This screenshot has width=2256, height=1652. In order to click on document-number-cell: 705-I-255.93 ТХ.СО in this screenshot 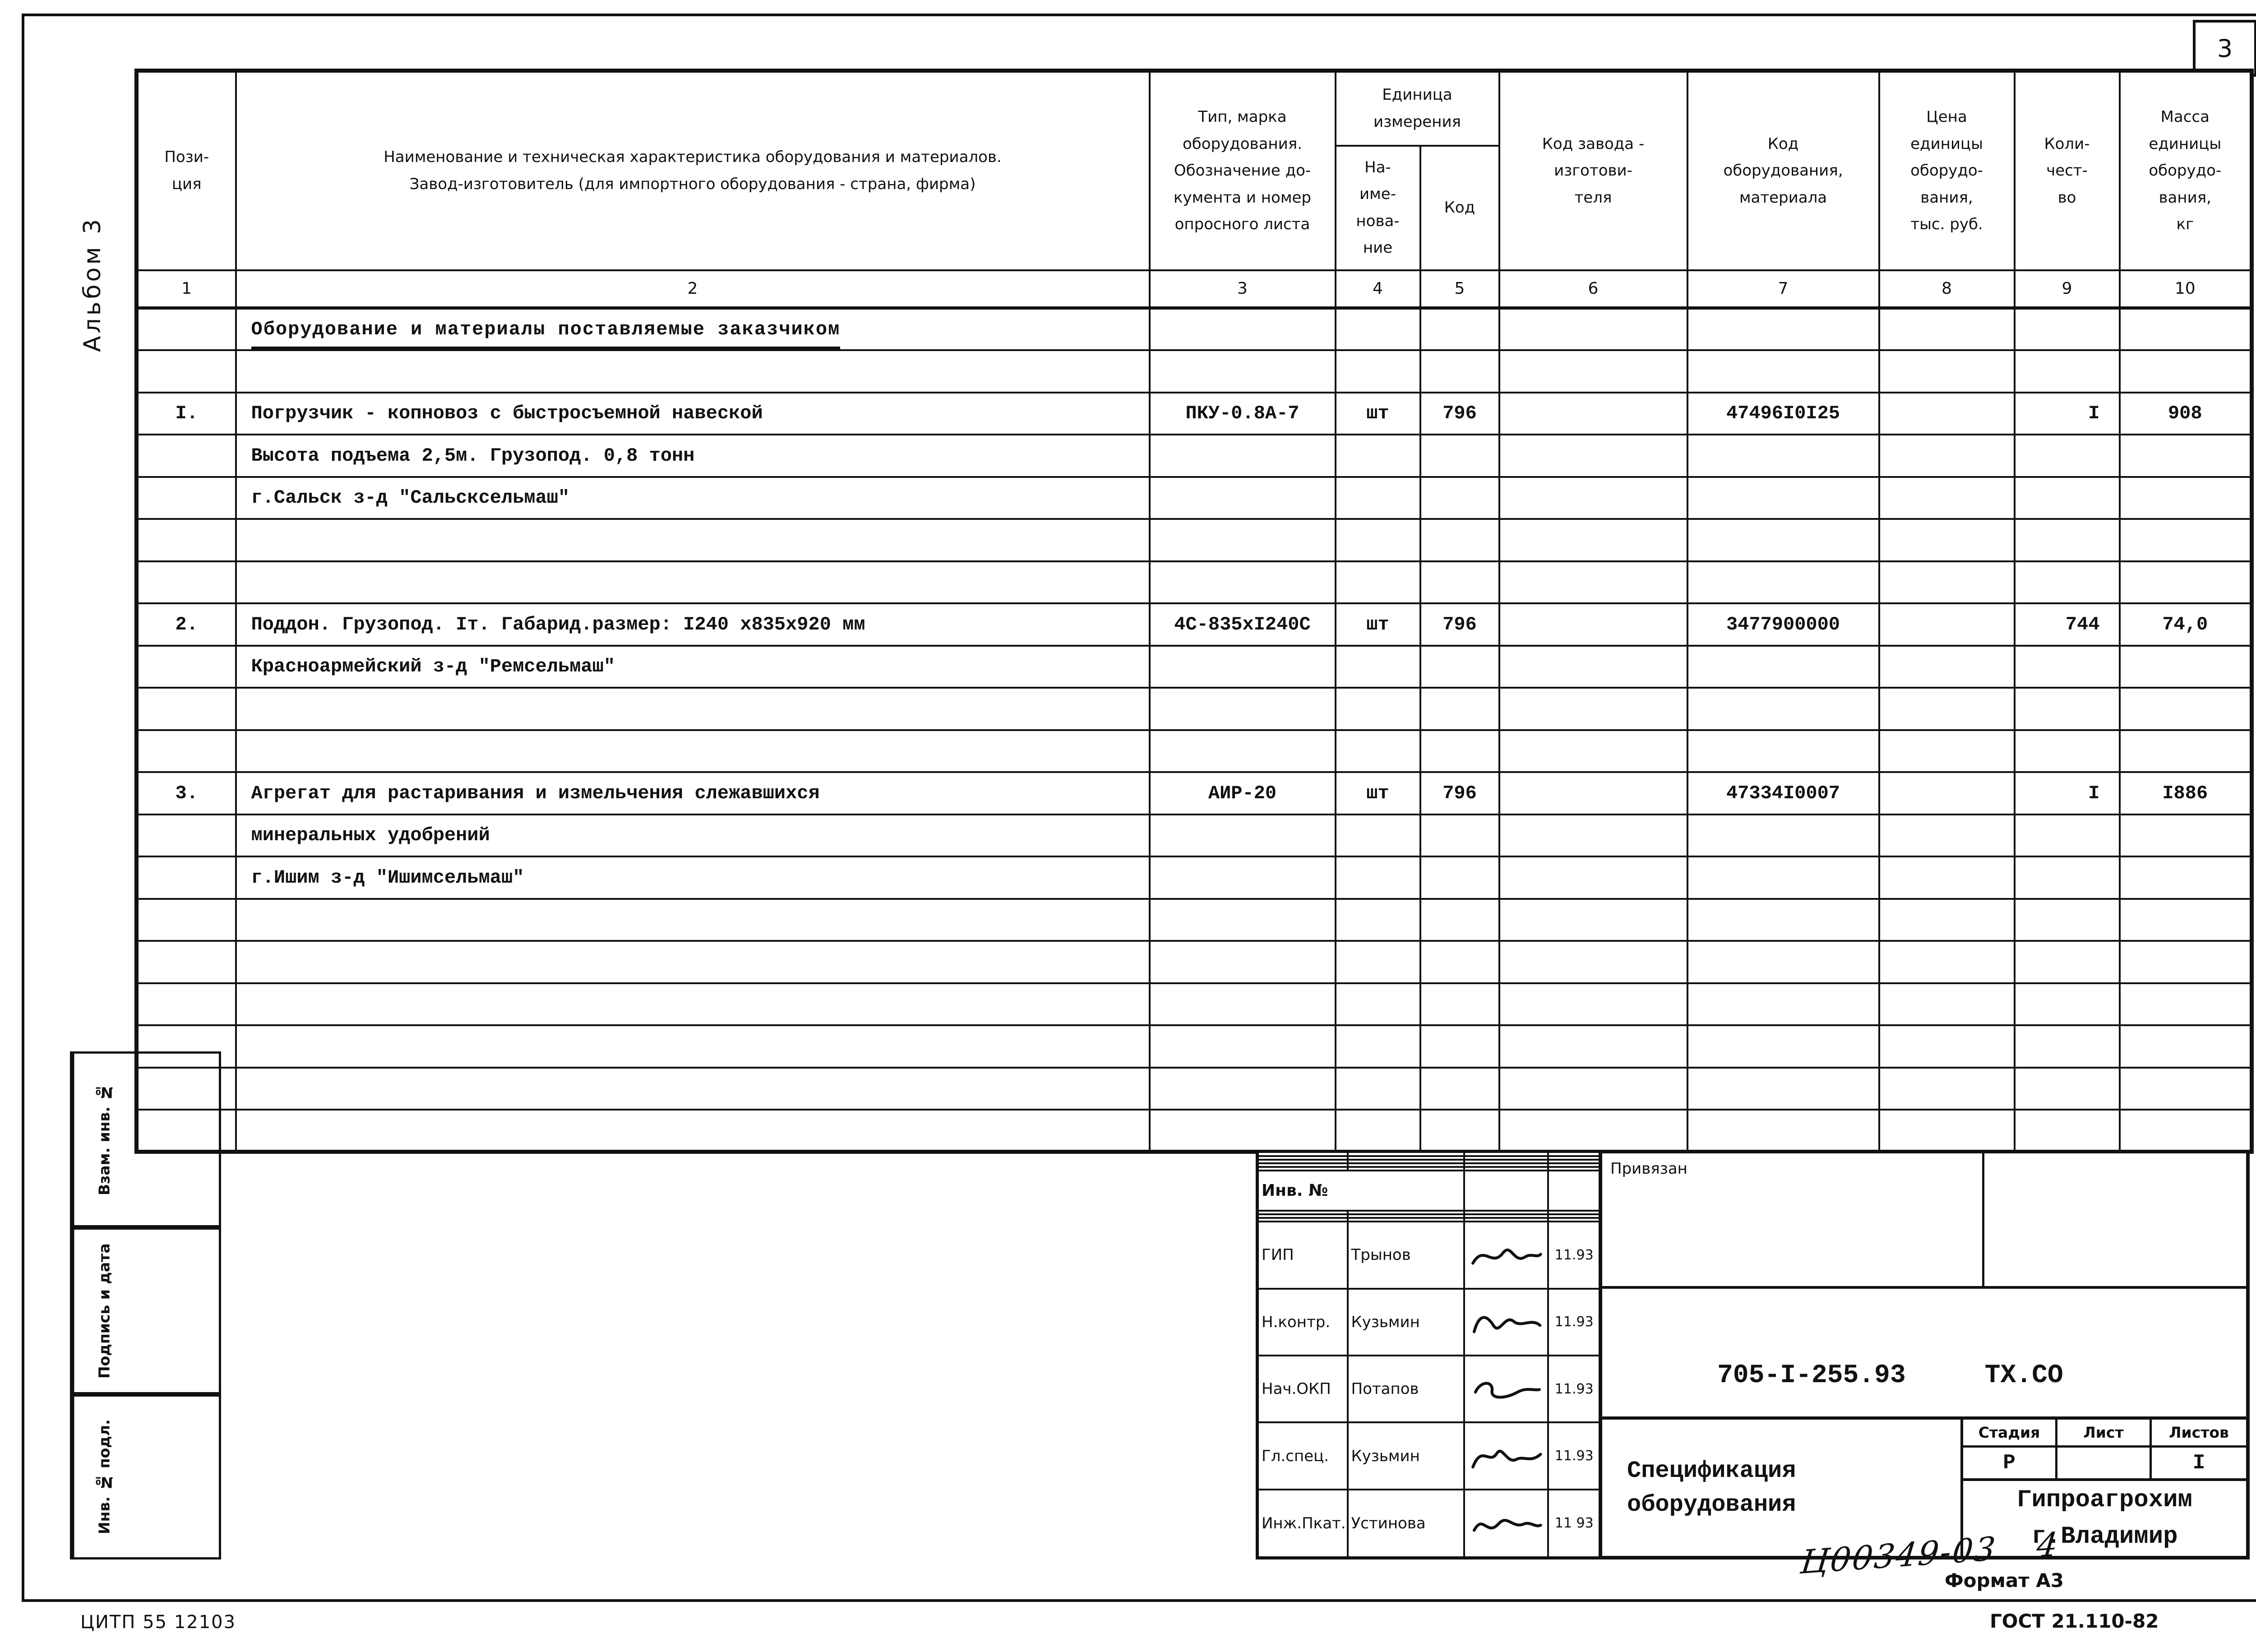, I will do `click(1924, 1354)`.